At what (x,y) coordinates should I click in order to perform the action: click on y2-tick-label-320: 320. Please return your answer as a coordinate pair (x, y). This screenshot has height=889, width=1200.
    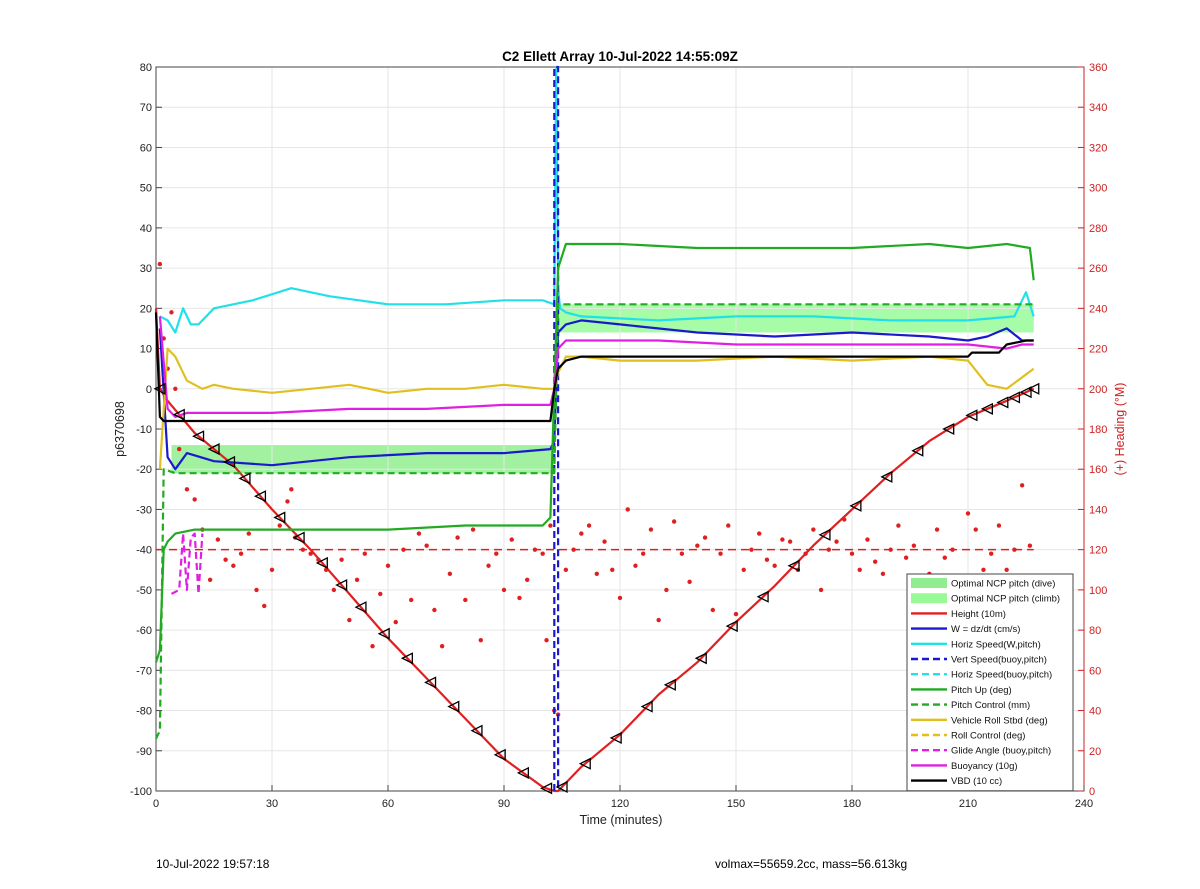
    Looking at the image, I should click on (1098, 148).